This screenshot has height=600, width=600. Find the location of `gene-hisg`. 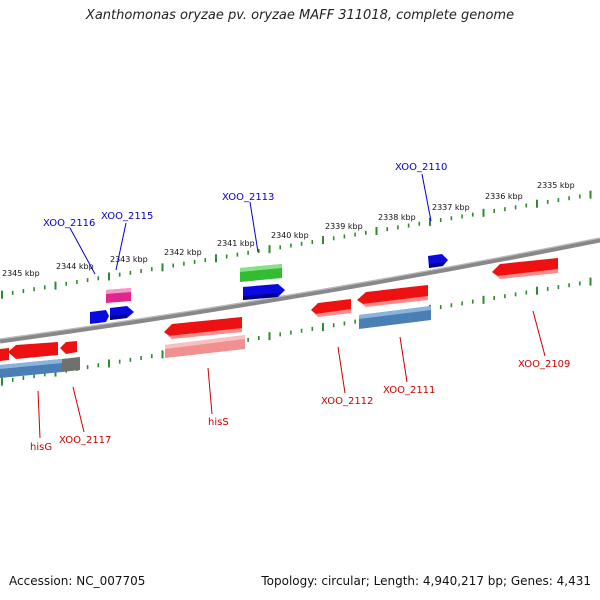

gene-hisg is located at coordinates (33, 350).